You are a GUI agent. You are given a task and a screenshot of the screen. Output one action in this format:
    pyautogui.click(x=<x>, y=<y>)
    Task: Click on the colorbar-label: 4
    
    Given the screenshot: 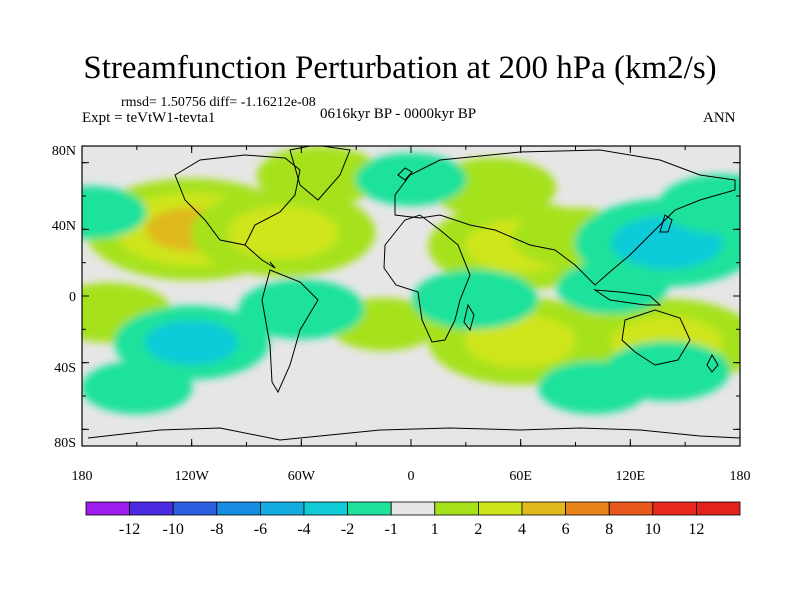 What is the action you would take?
    pyautogui.click(x=522, y=529)
    